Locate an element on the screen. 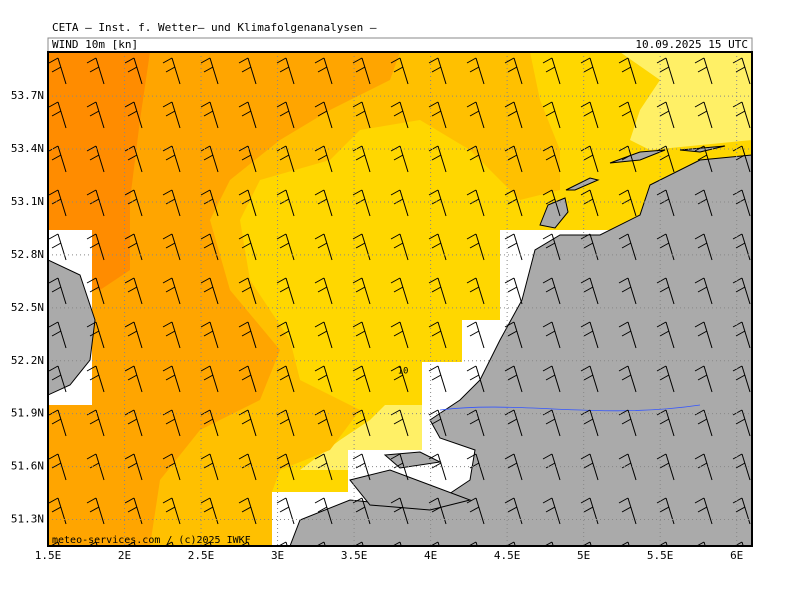  land is located at coordinates (72, 327).